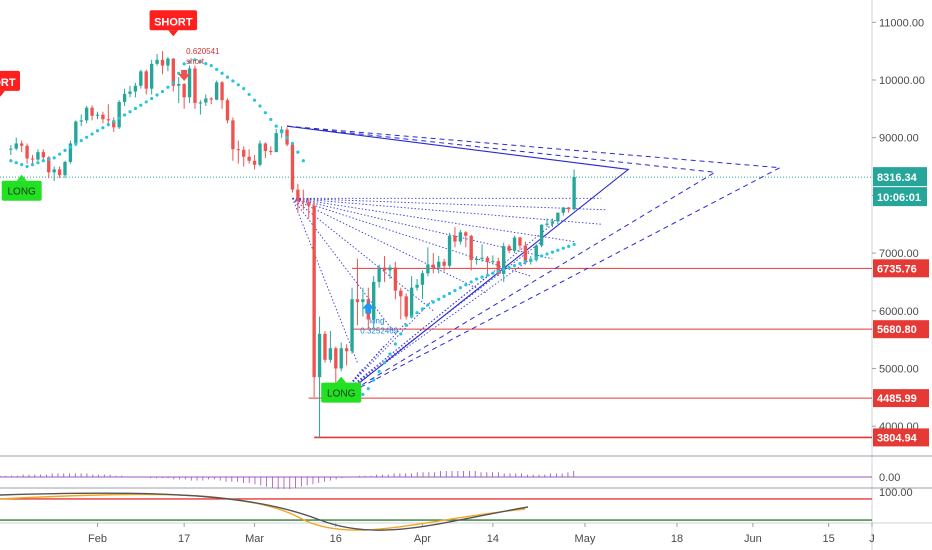 Image resolution: width=932 pixels, height=550 pixels. What do you see at coordinates (899, 312) in the screenshot?
I see `y-tick-label: 6000.00` at bounding box center [899, 312].